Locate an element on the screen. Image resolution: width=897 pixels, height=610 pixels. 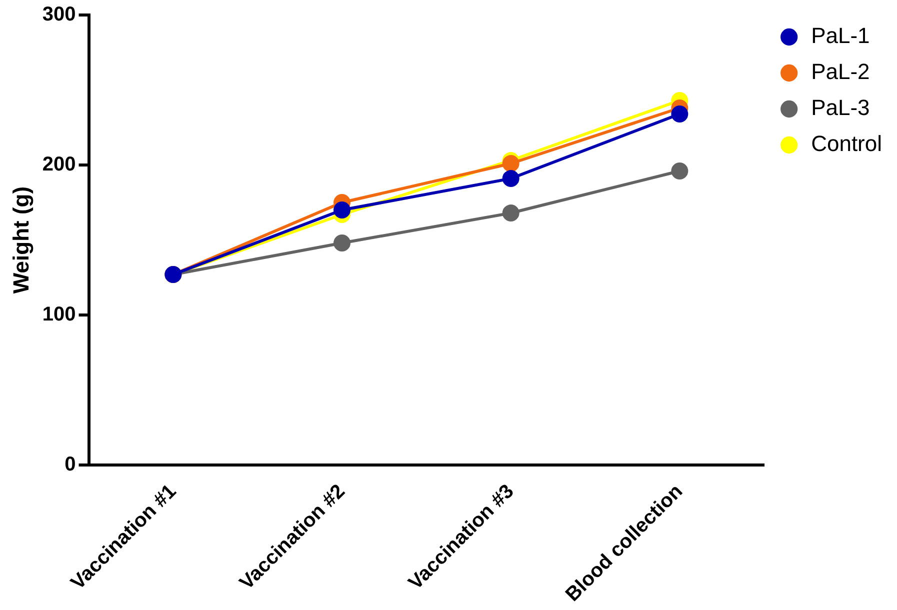
legend-label: PaL-1 is located at coordinates (840, 35).